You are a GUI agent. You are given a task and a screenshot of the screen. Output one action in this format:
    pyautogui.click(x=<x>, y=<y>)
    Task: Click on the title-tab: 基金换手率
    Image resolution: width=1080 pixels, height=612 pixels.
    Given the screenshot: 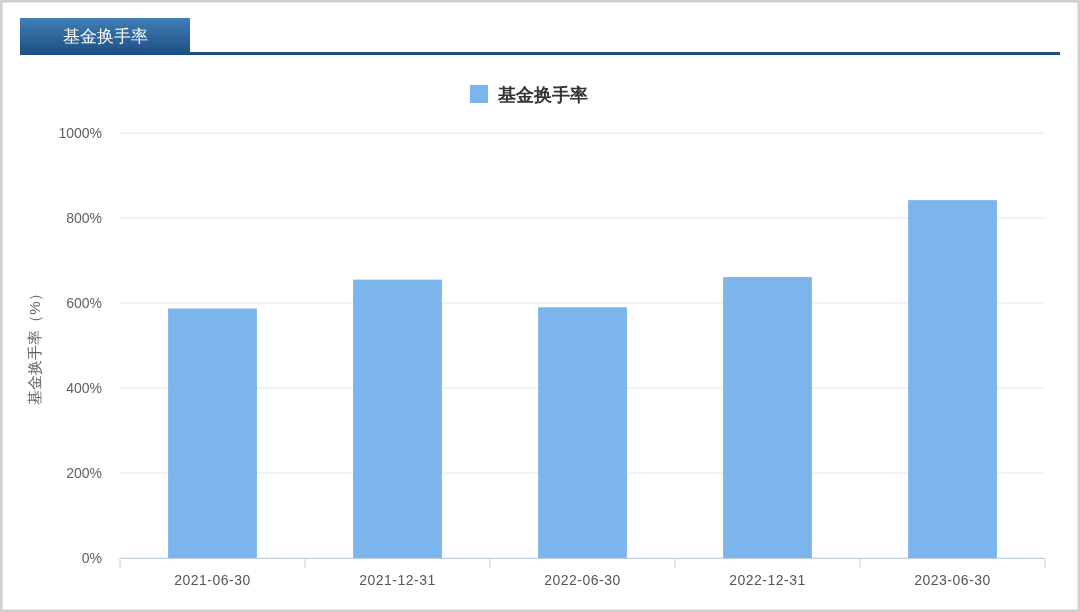 What is the action you would take?
    pyautogui.click(x=105, y=36)
    